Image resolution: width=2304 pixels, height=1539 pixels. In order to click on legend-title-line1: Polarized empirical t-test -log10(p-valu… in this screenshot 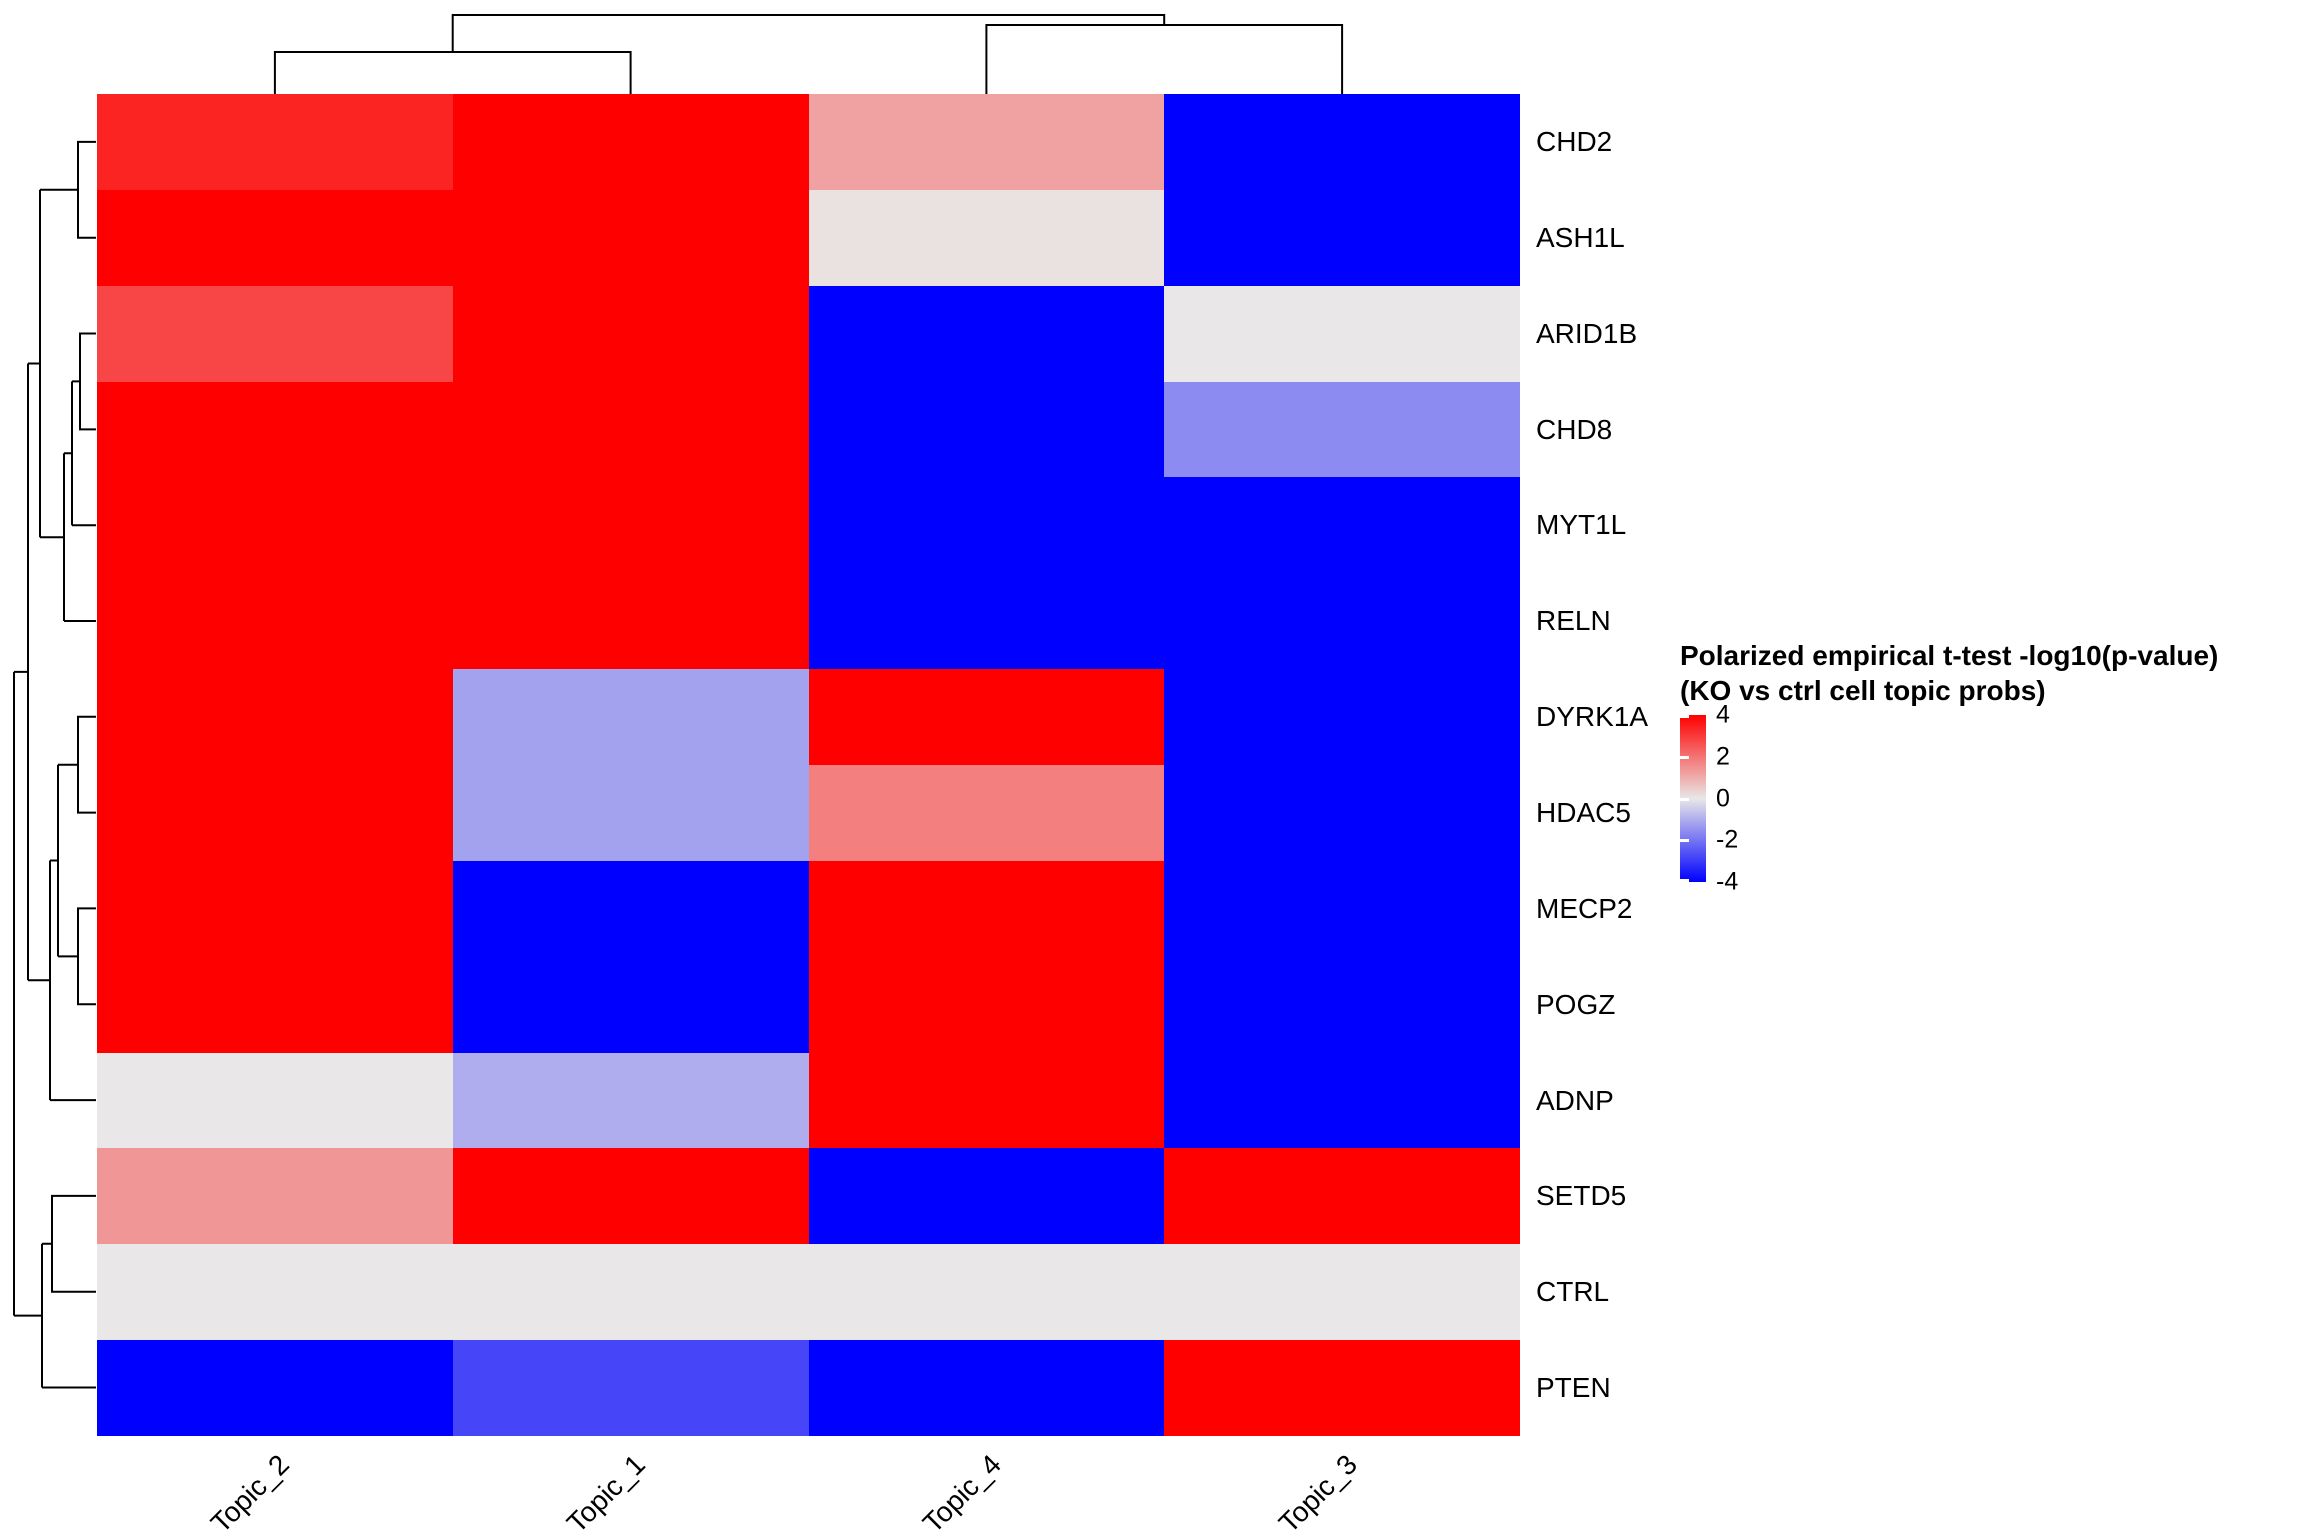, I will do `click(1949, 655)`.